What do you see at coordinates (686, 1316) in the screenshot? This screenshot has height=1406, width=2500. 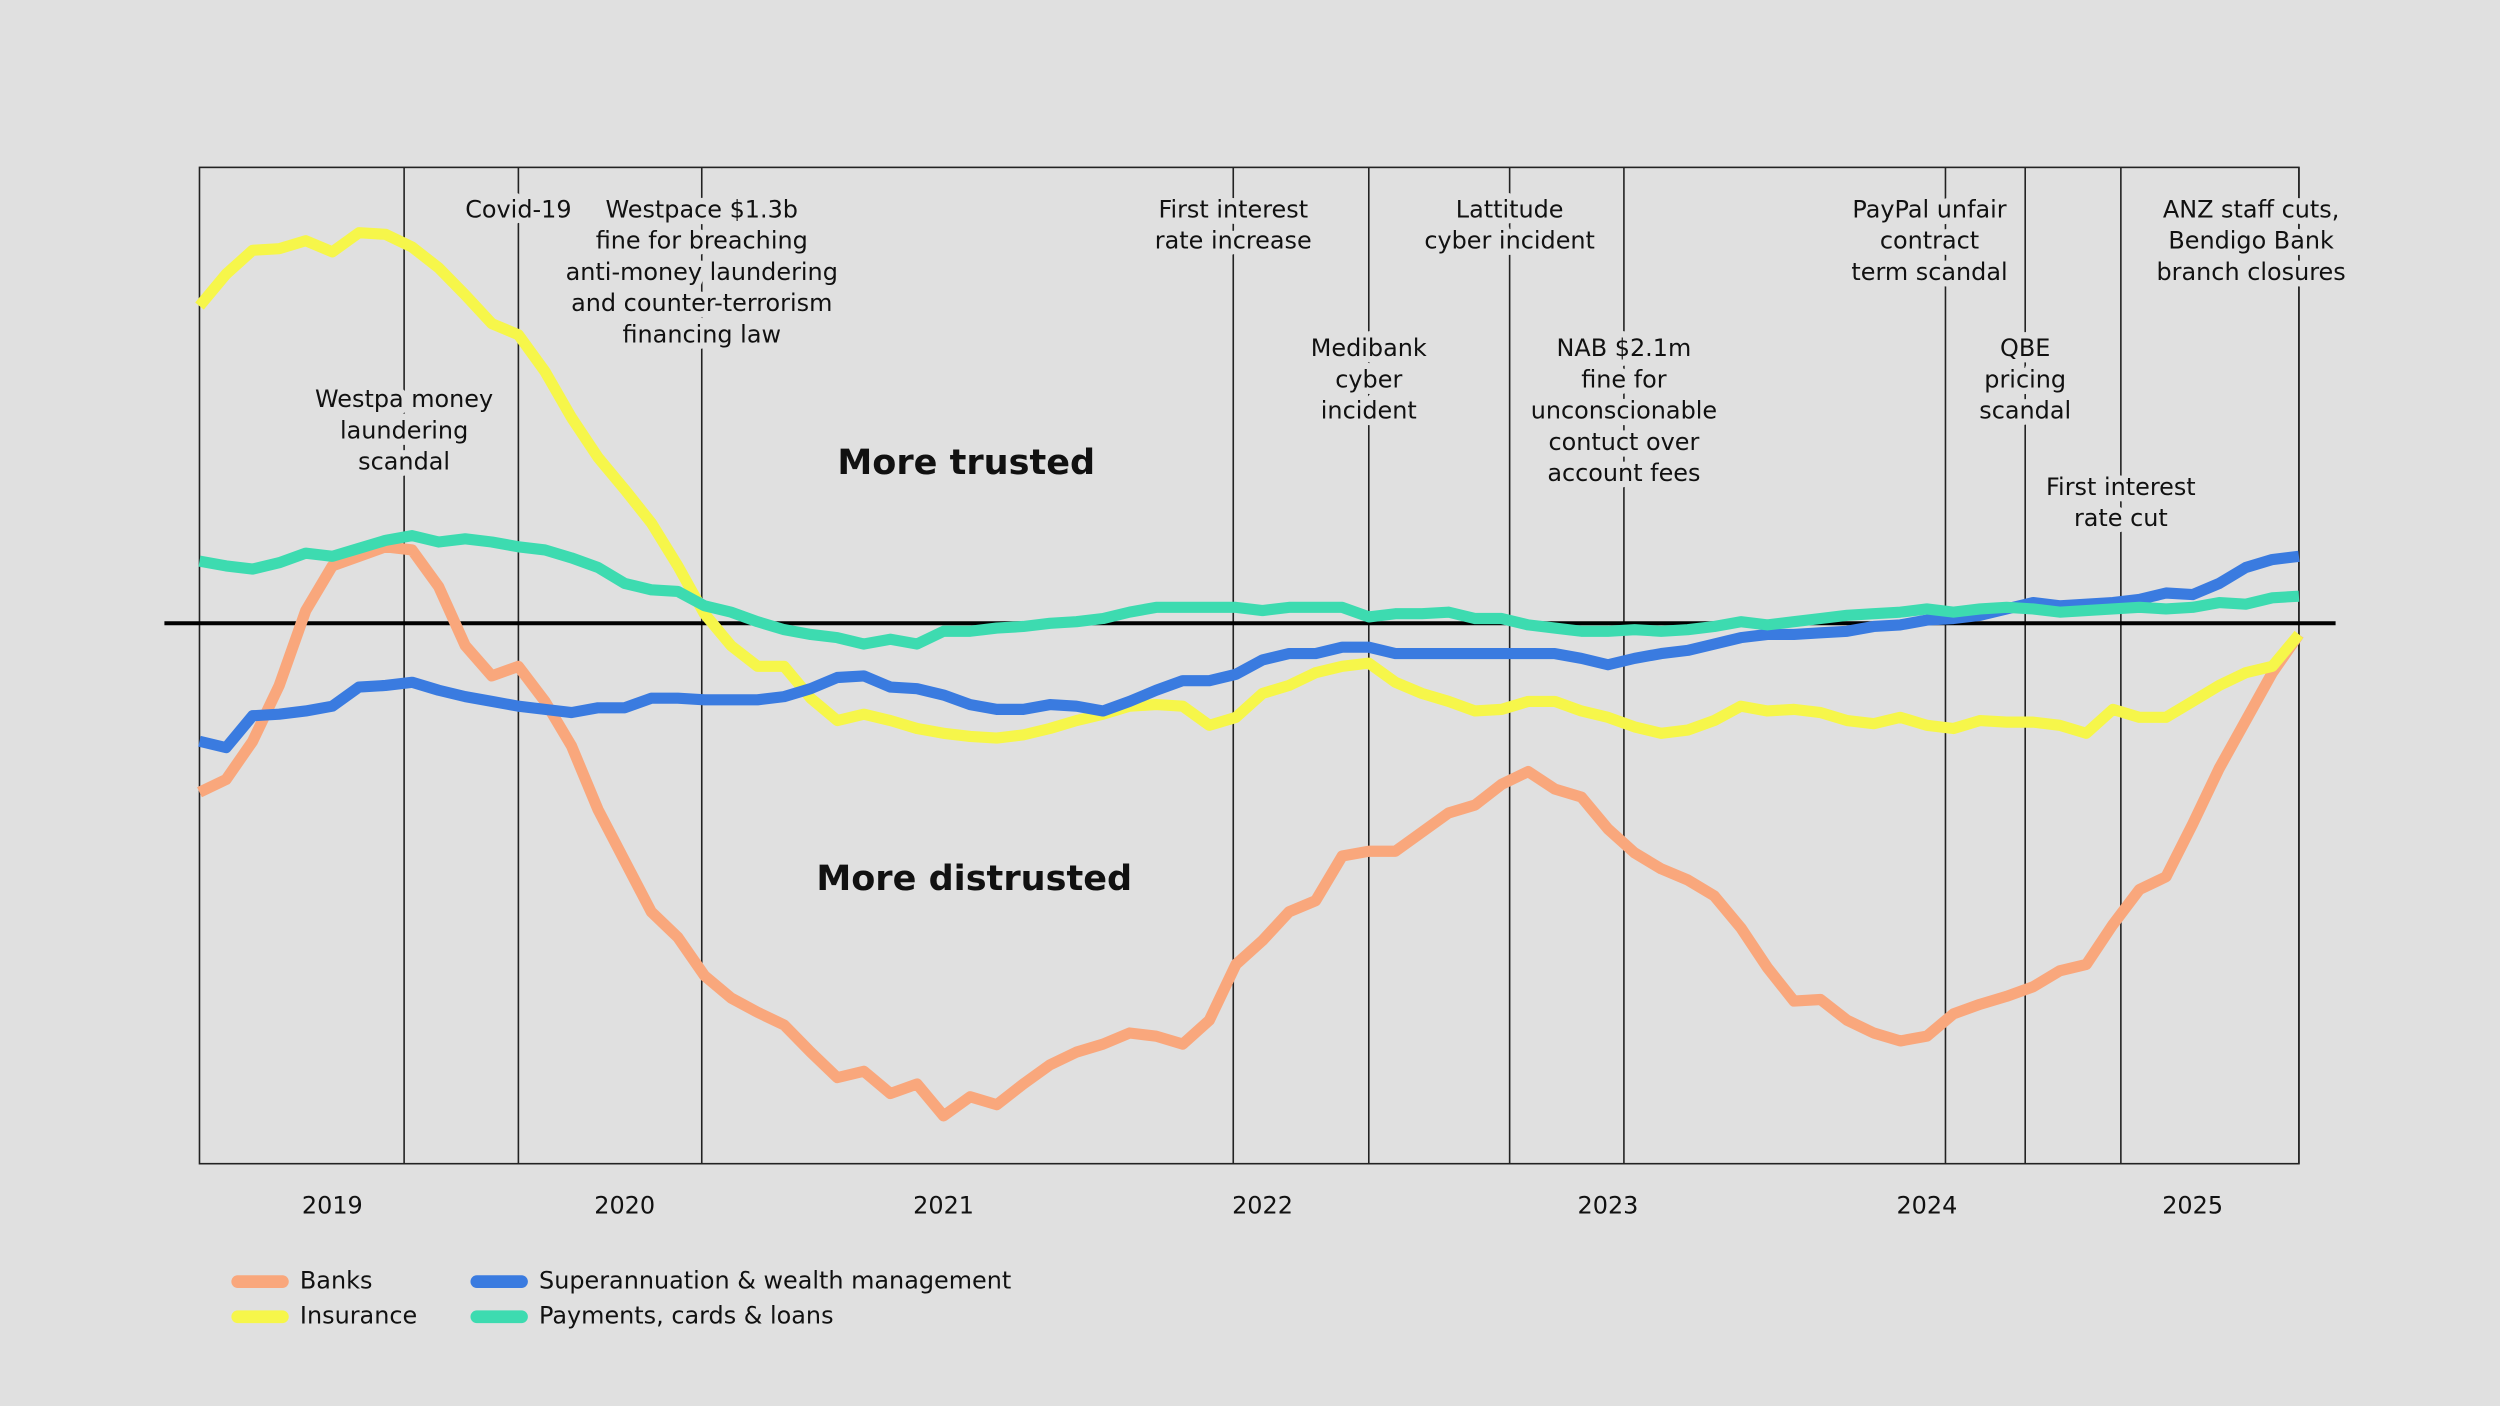 I see `legend-label: Payments, cards & loans` at bounding box center [686, 1316].